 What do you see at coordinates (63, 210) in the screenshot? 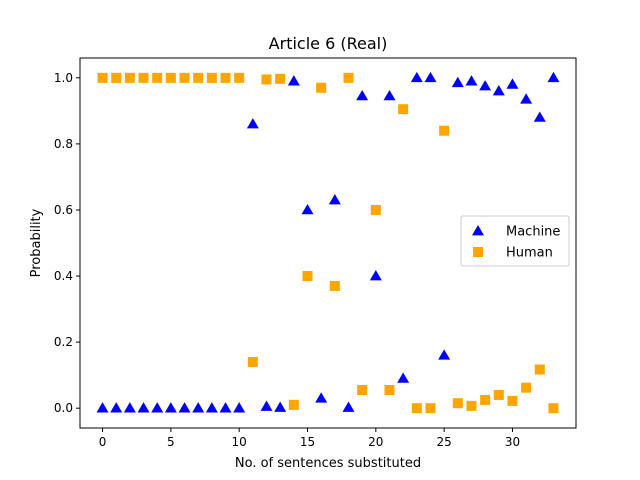
I see `y-tick-label: 0.6` at bounding box center [63, 210].